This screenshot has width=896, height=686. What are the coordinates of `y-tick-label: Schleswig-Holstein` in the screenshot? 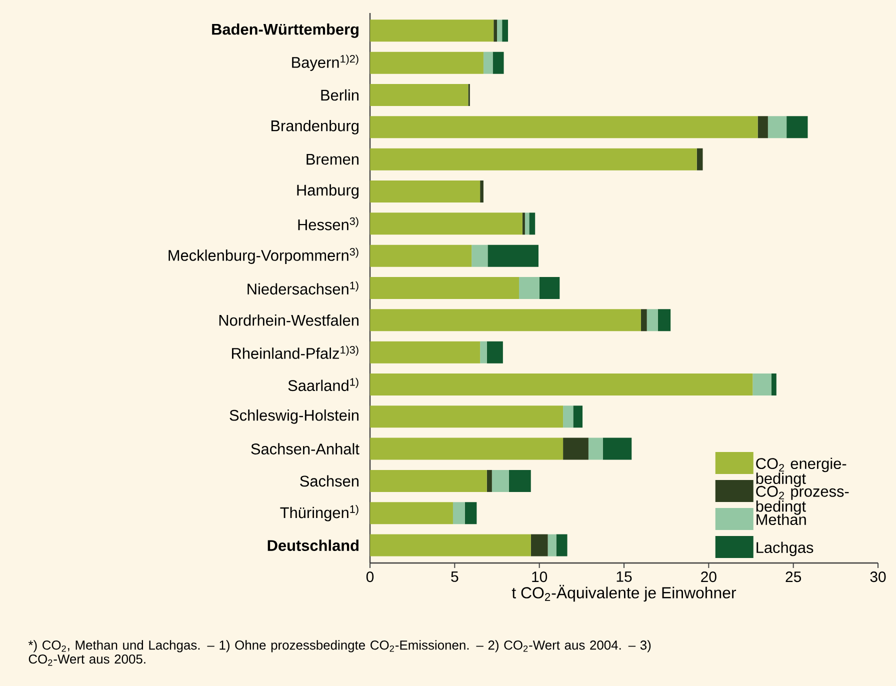 It's located at (294, 416).